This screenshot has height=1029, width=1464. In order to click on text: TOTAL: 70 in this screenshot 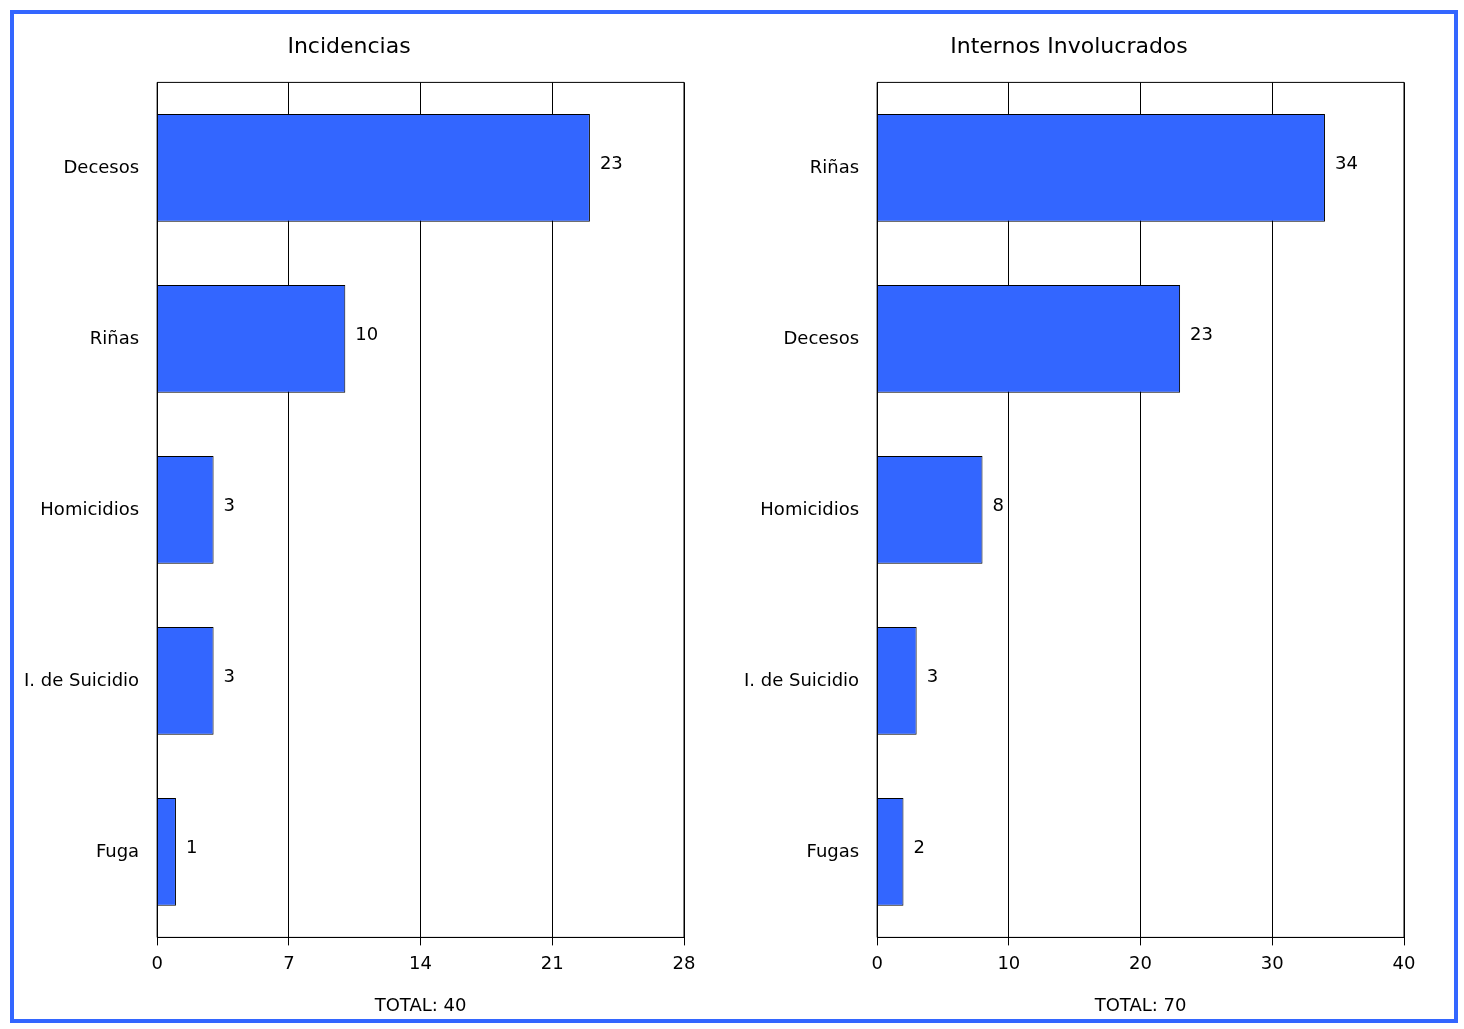, I will do `click(1140, 1004)`.